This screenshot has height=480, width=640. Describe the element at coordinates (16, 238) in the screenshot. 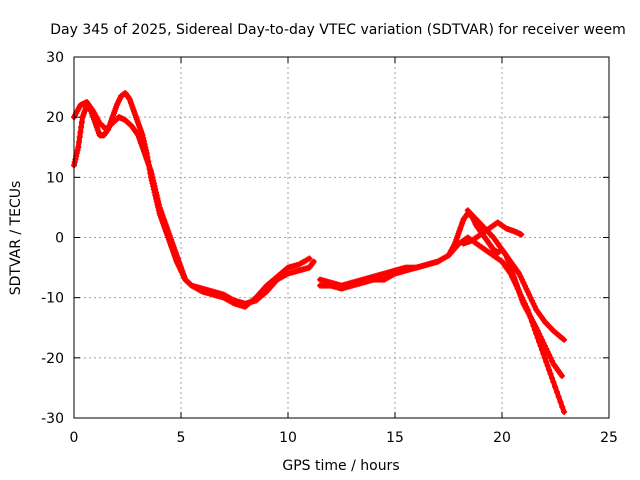

I see `y-axis-label: SDTVAR / TECUs` at that location.